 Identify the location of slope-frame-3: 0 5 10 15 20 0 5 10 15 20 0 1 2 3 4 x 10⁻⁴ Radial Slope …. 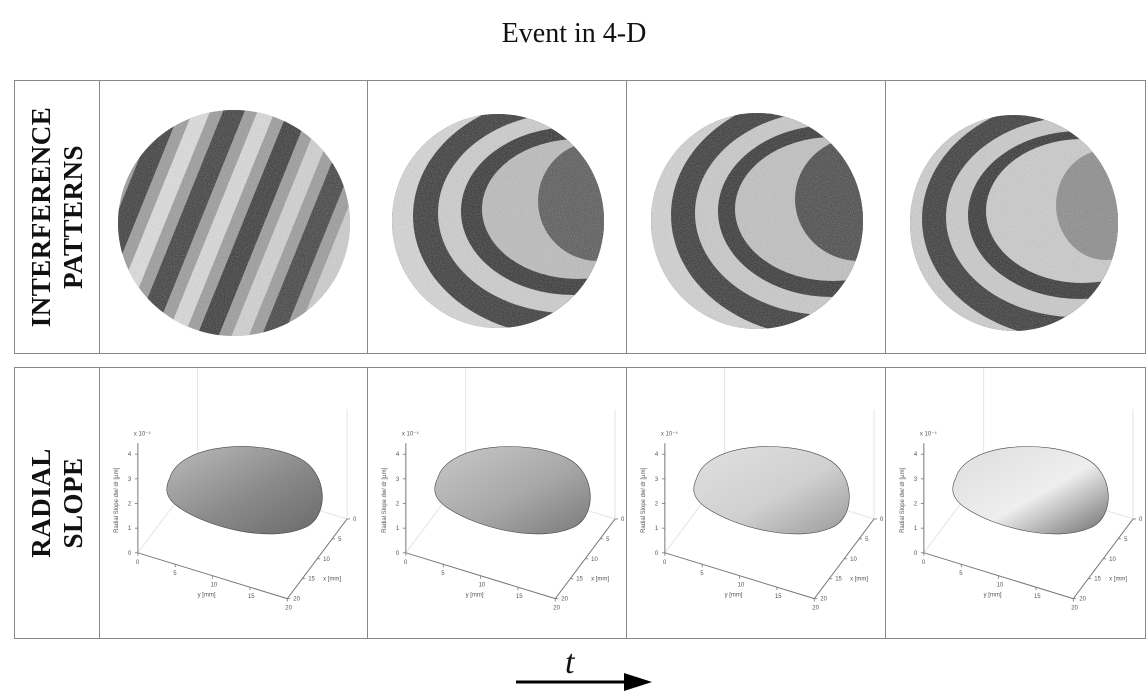
(756, 503).